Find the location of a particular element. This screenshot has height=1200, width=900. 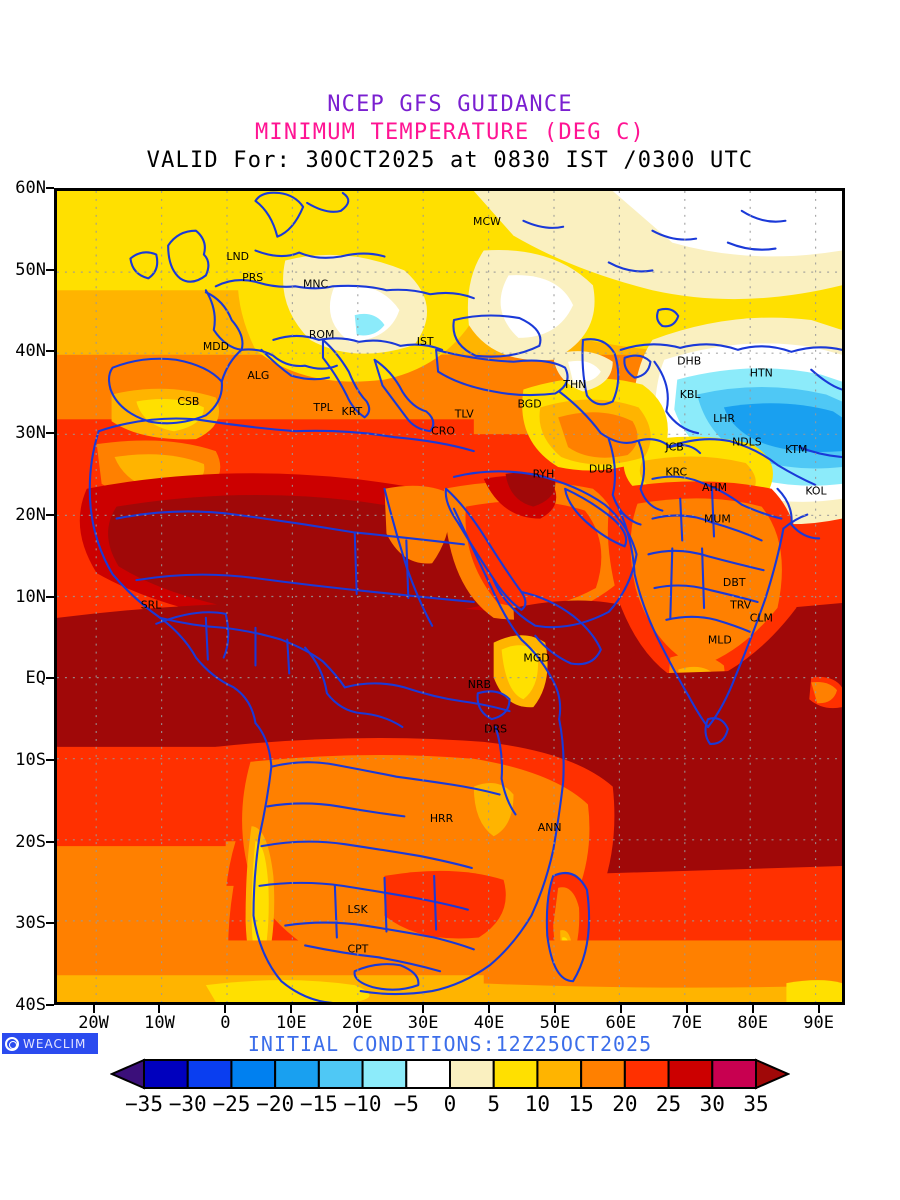

city-label-lhr: LHR is located at coordinates (724, 418).